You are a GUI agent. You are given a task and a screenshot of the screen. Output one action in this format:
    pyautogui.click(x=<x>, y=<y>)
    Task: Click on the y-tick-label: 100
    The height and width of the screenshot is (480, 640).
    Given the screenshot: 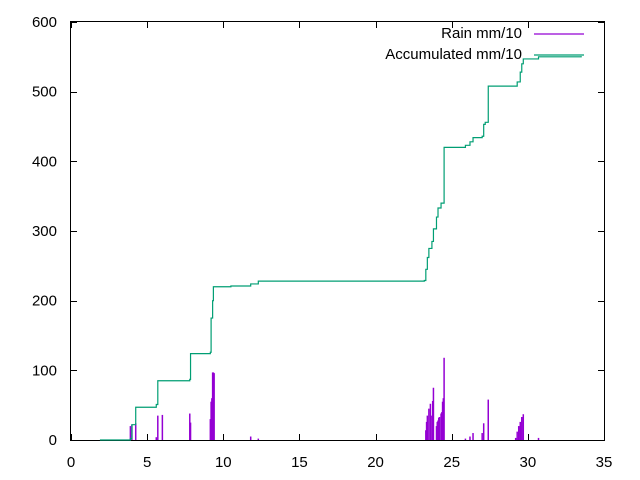 What is the action you would take?
    pyautogui.click(x=44, y=370)
    